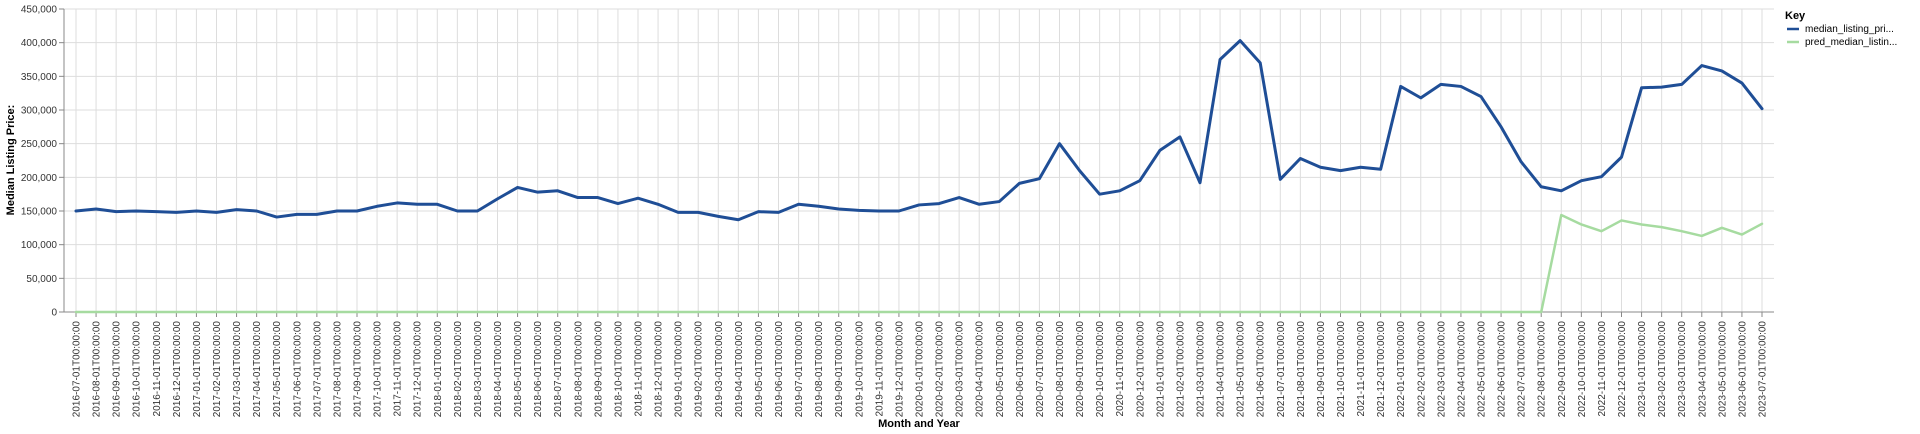  What do you see at coordinates (39, 178) in the screenshot?
I see `y-tick-label: 200,000` at bounding box center [39, 178].